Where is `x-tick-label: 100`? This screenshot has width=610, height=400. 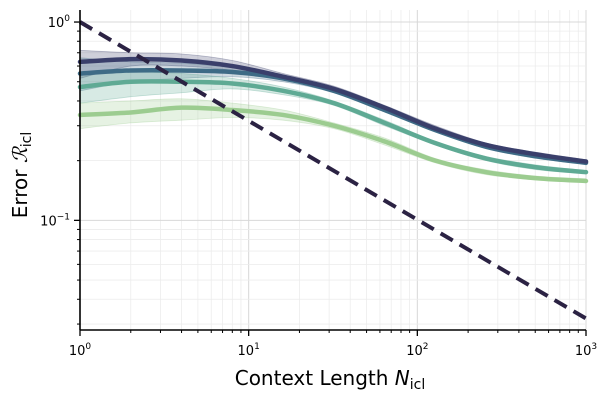 x-tick-label: 100 is located at coordinates (80, 350).